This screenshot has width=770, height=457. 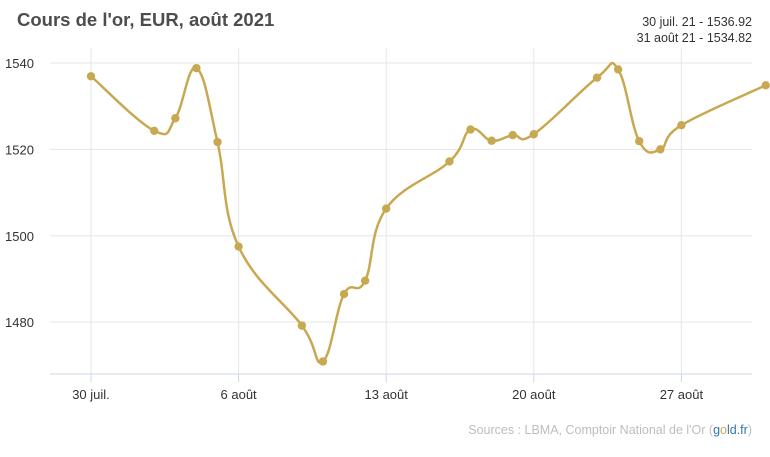 I want to click on x-tick-label: 20 août, so click(x=534, y=394).